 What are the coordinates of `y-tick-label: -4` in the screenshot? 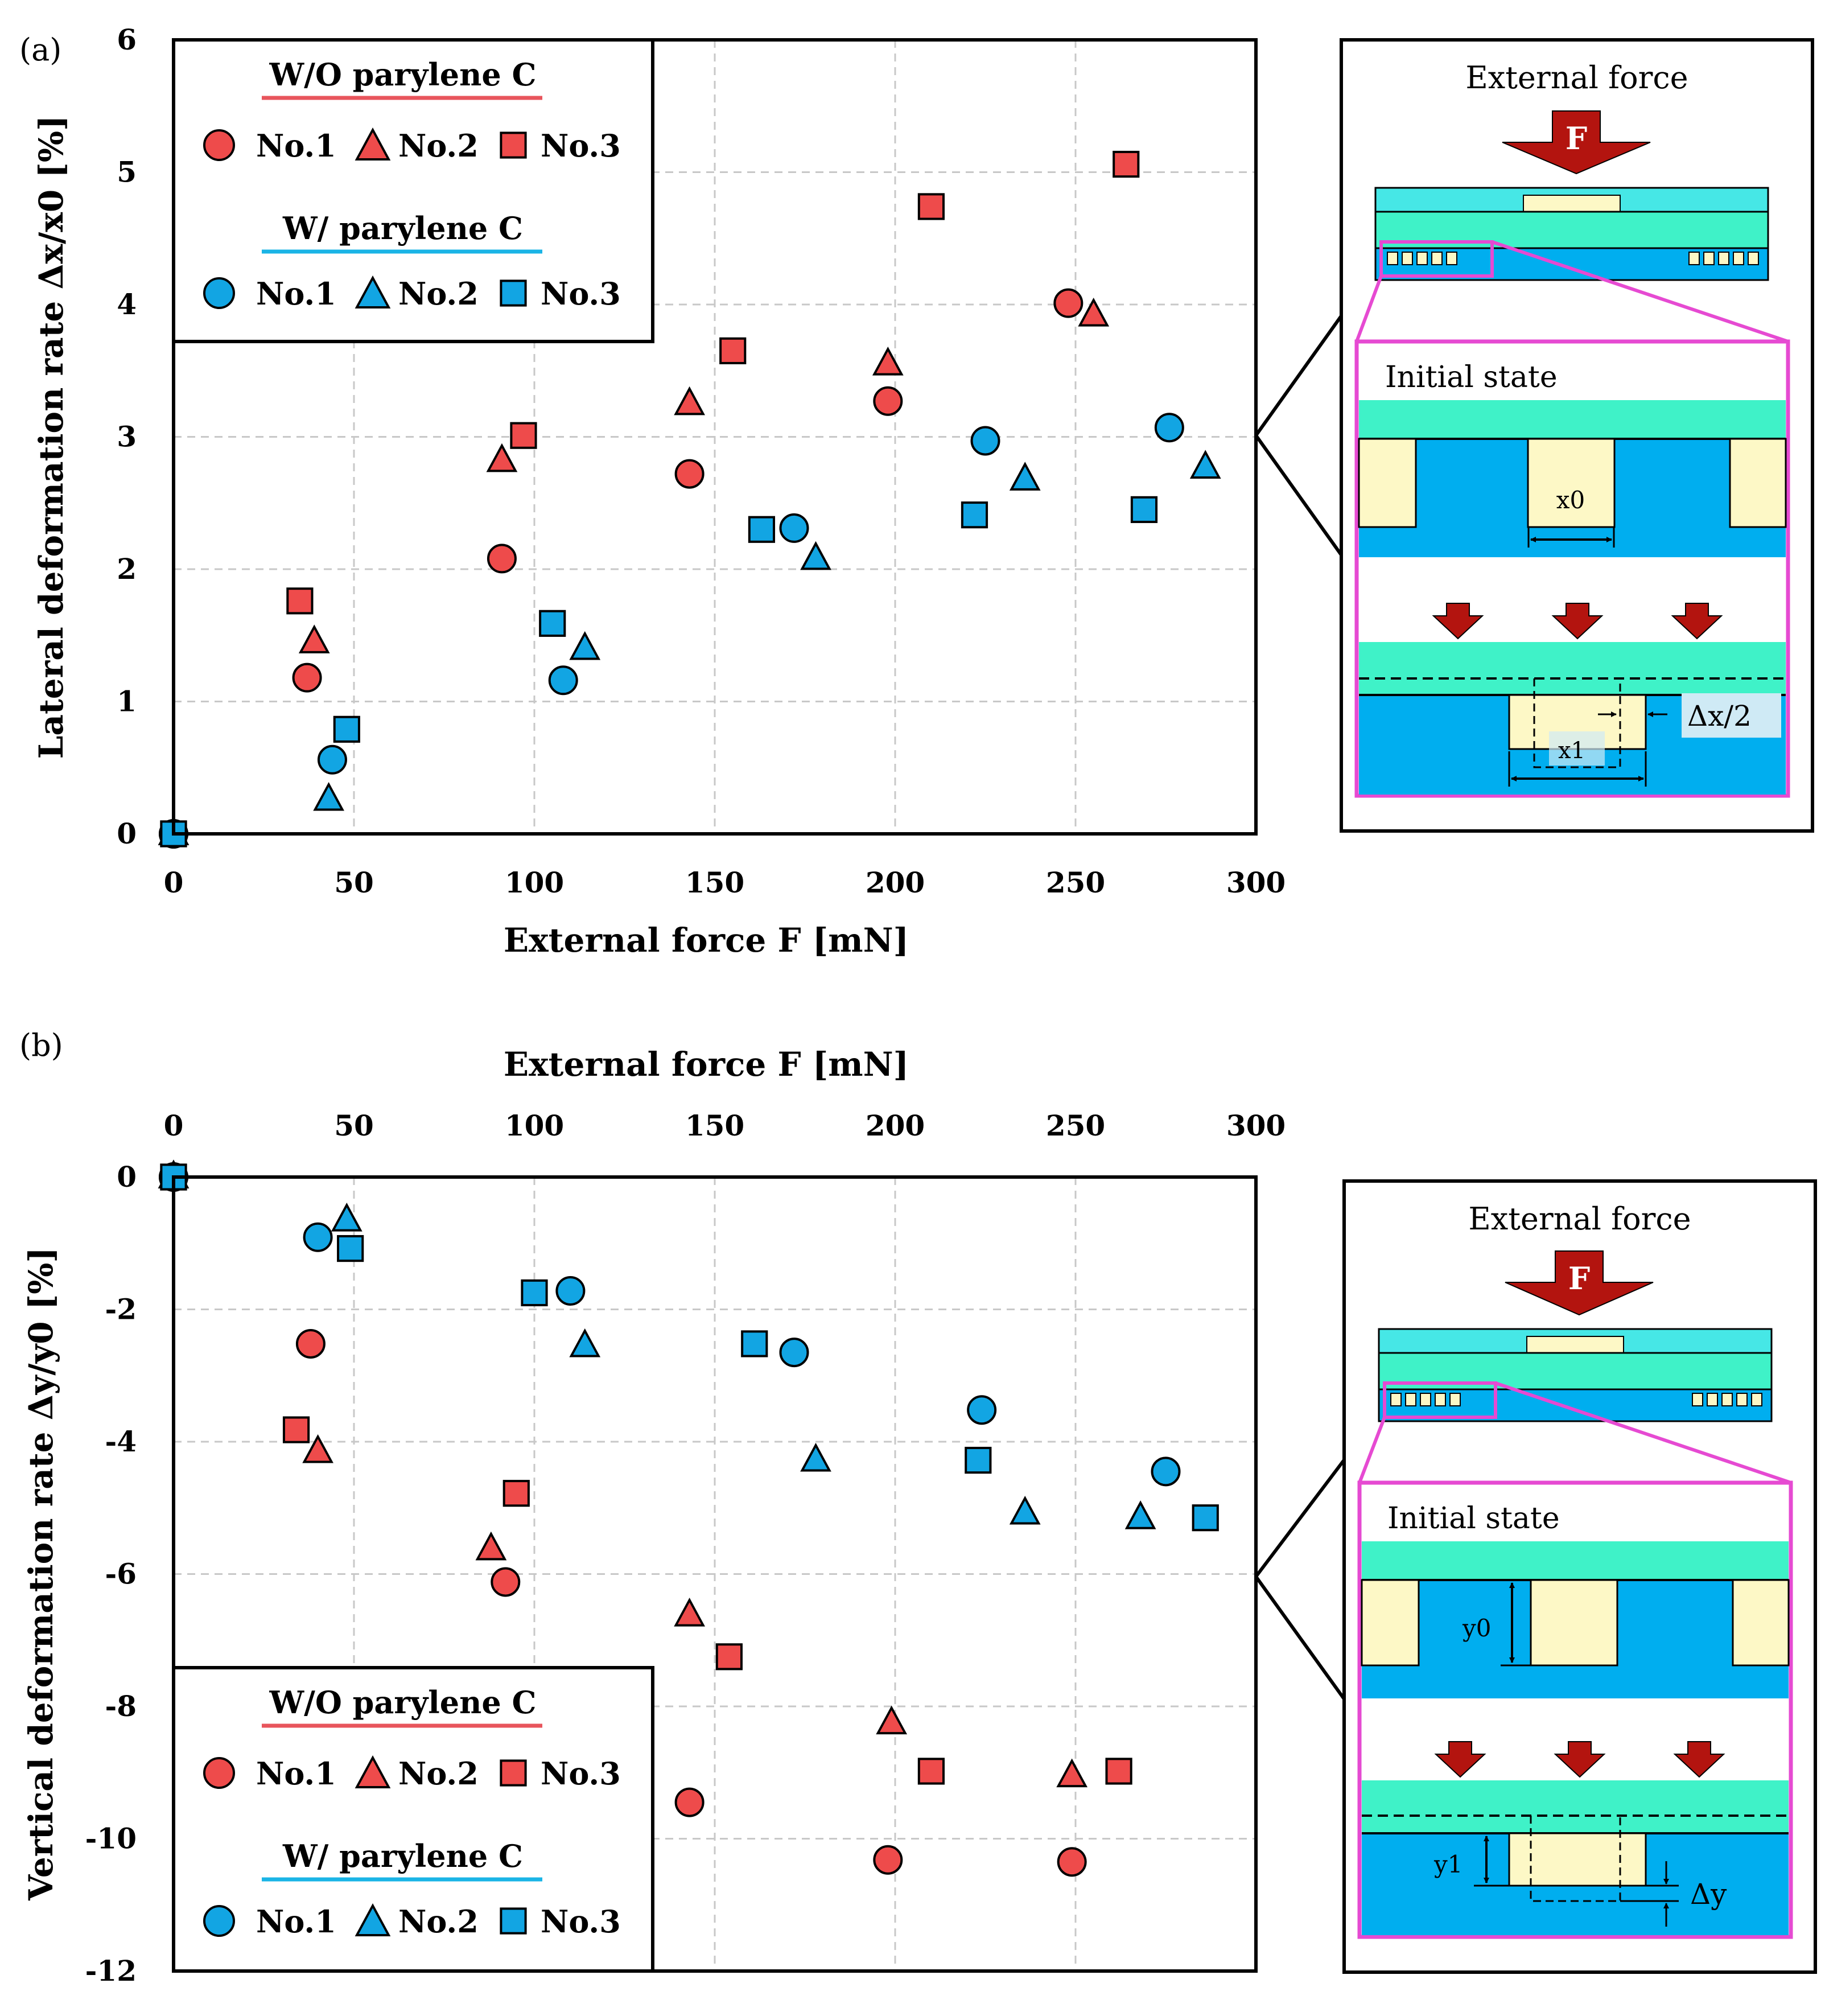 It's located at (121, 1441).